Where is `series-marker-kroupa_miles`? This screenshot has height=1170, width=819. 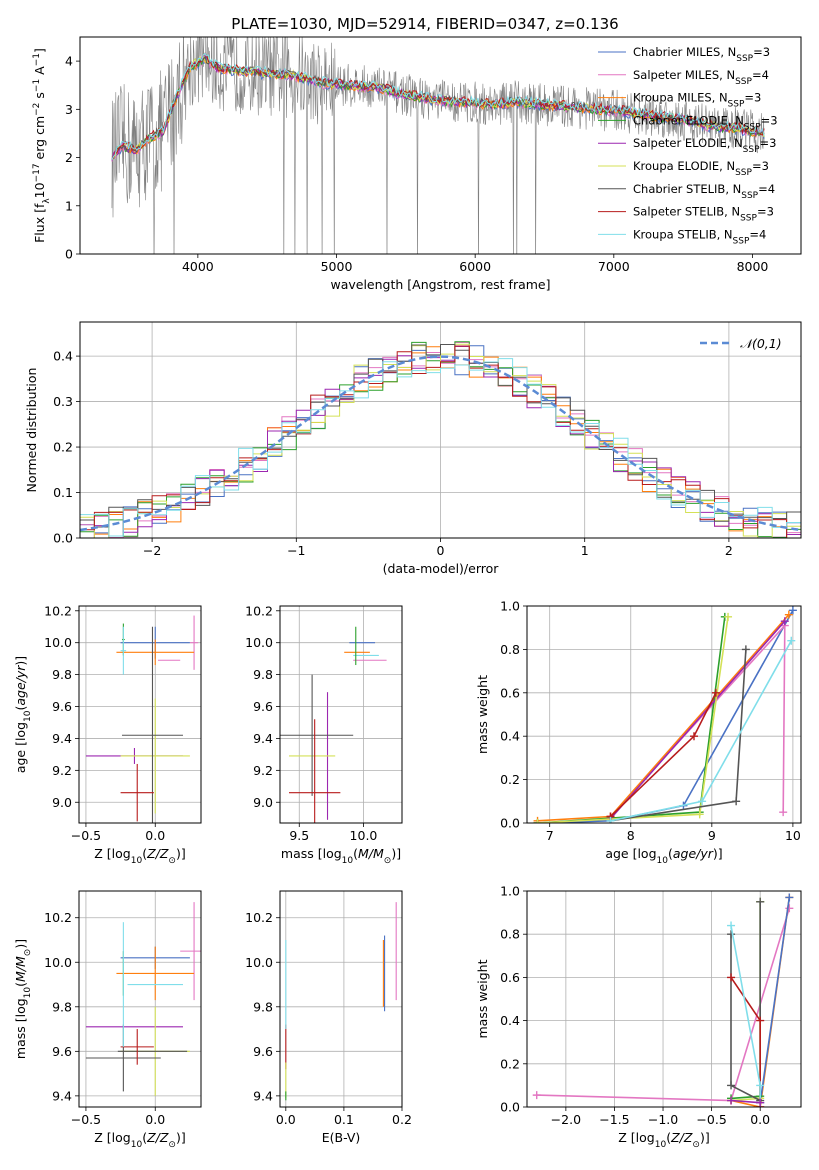
series-marker-kroupa_miles is located at coordinates (788, 614).